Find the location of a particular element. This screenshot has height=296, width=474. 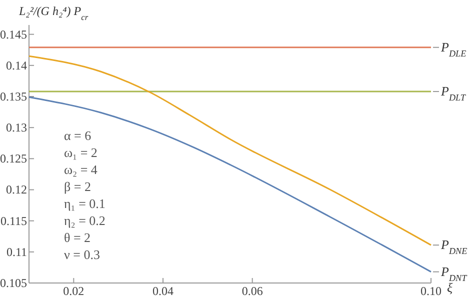

annotation: ω₁ = 2 is located at coordinates (81, 152).